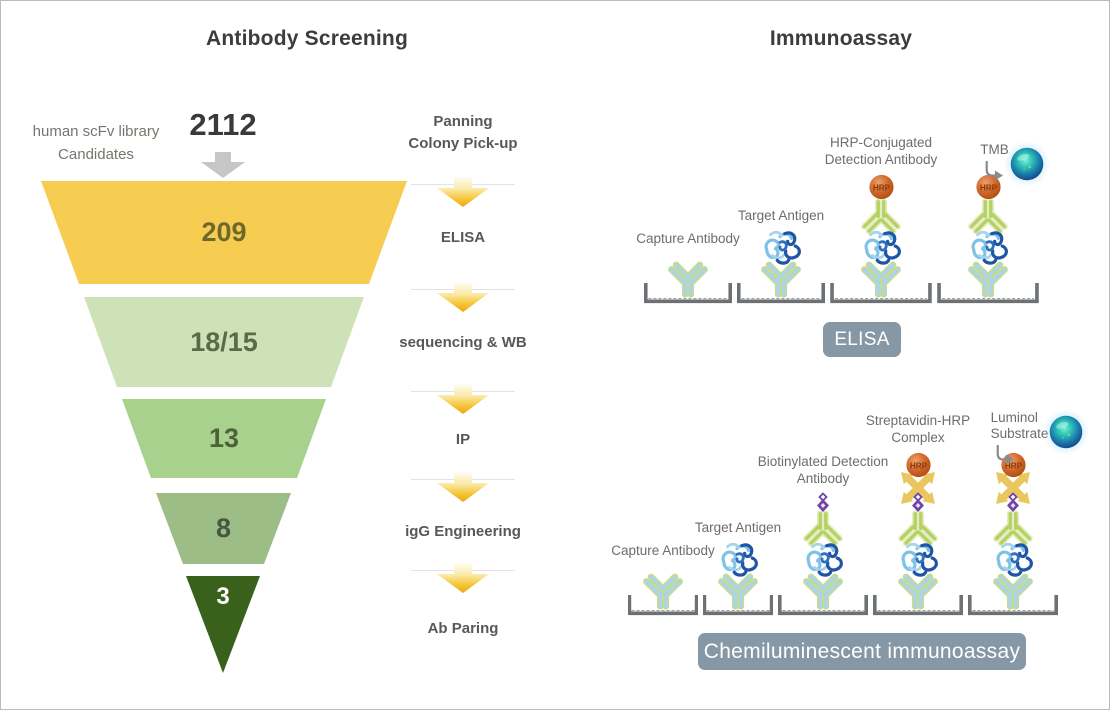  I want to click on tmb-label: TMB, so click(994, 149).